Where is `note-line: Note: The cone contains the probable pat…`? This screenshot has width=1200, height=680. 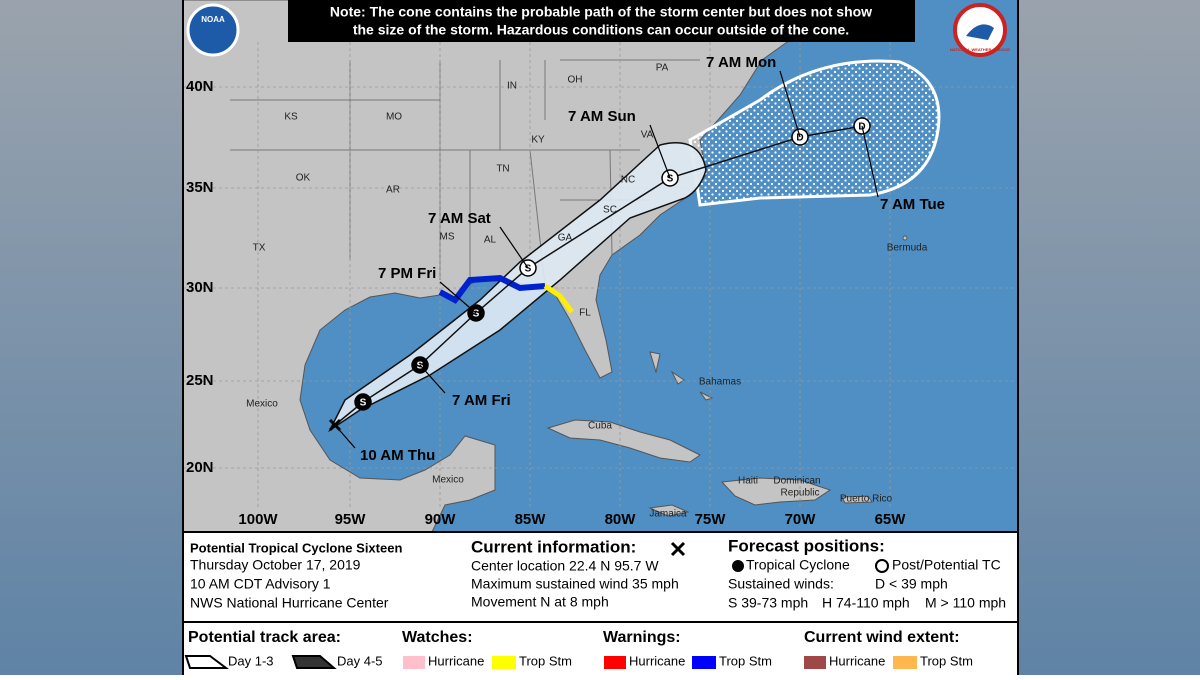 note-line: Note: The cone contains the probable pat… is located at coordinates (601, 12).